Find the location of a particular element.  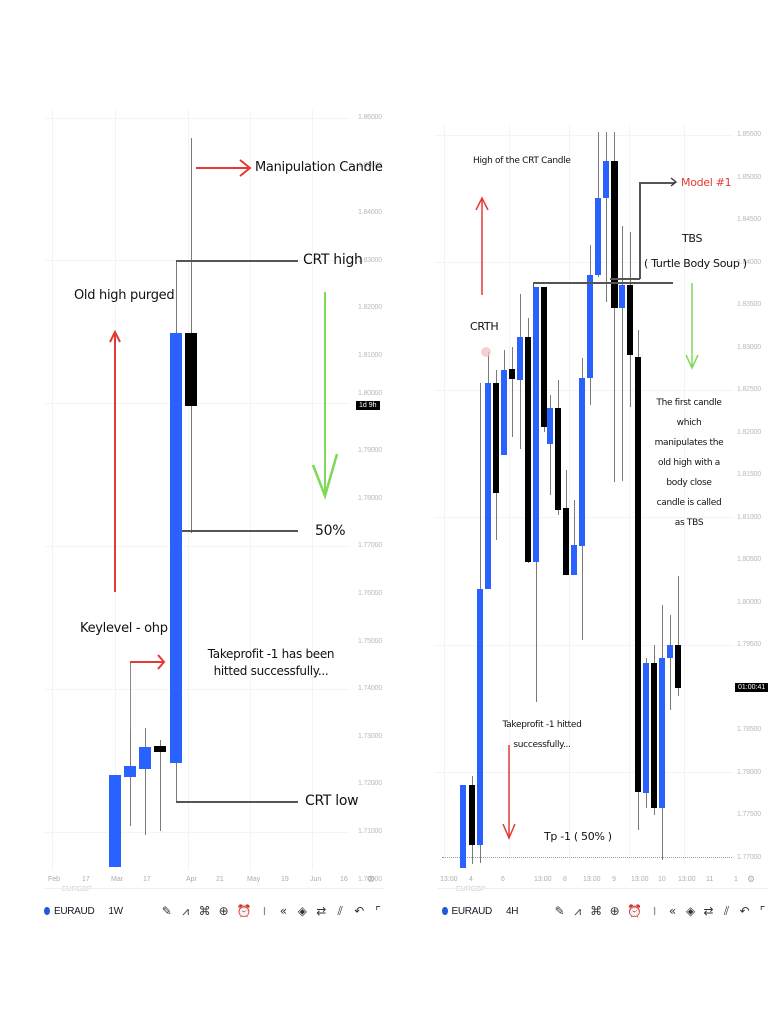

price-label: 1.84000 is located at coordinates (749, 262).